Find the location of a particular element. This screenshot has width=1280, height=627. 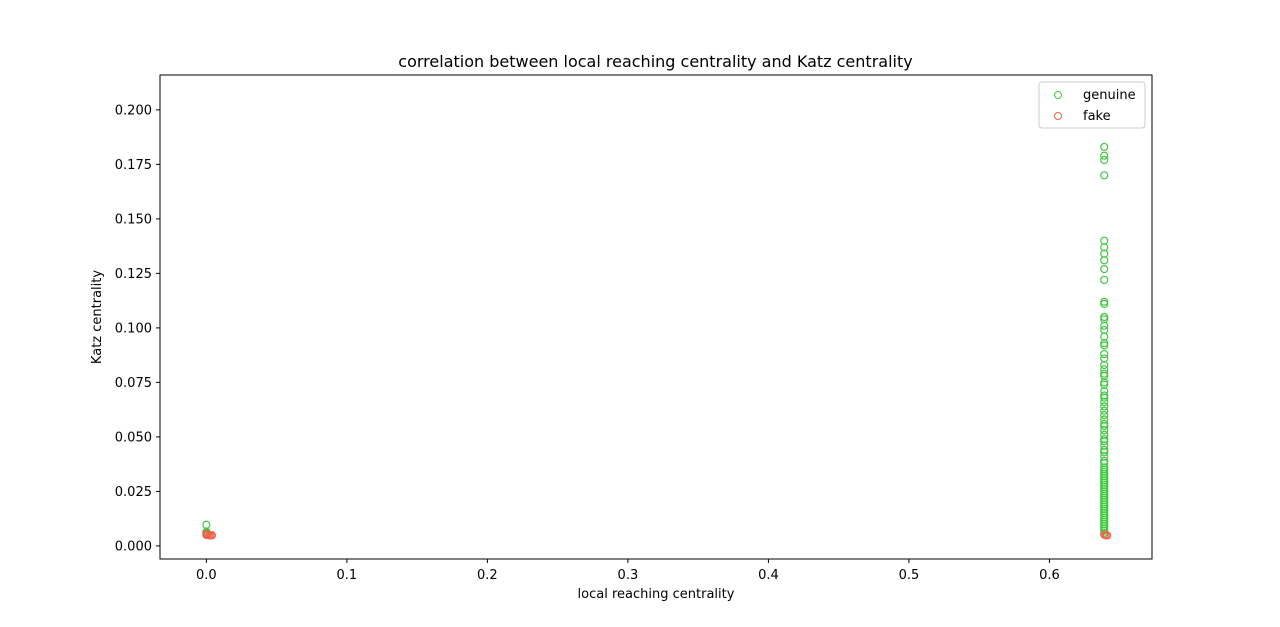

x-tick-label: 0.6 is located at coordinates (1049, 575).